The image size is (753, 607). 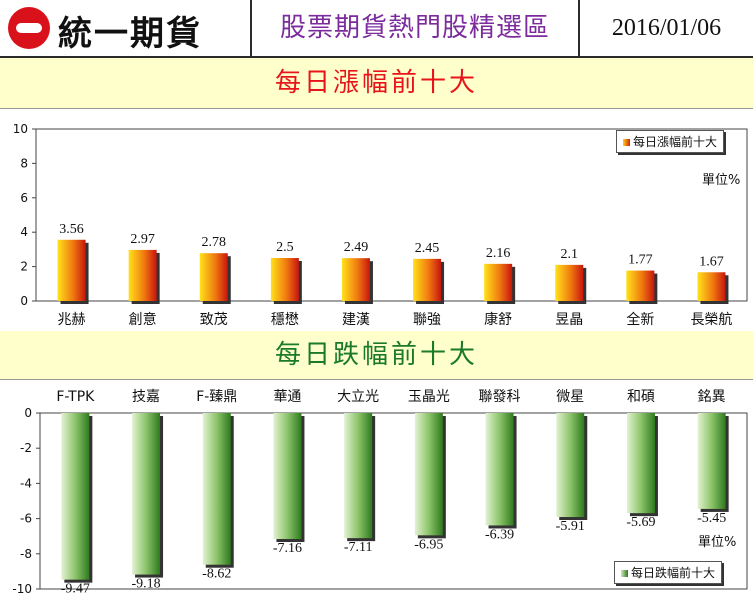 What do you see at coordinates (376, 355) in the screenshot?
I see `losers-chart-title: 每日跌幅前十大` at bounding box center [376, 355].